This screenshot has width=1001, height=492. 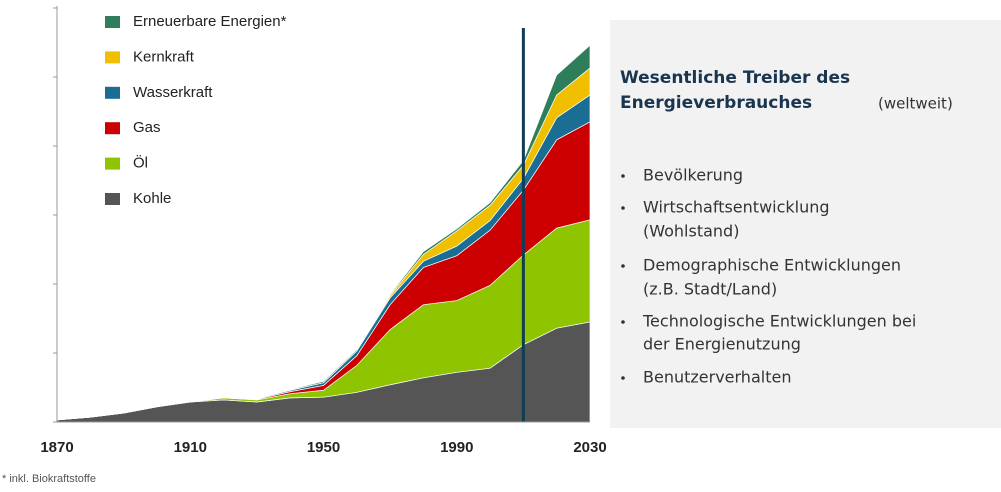 I want to click on x-tick-label: 1910, so click(x=190, y=447).